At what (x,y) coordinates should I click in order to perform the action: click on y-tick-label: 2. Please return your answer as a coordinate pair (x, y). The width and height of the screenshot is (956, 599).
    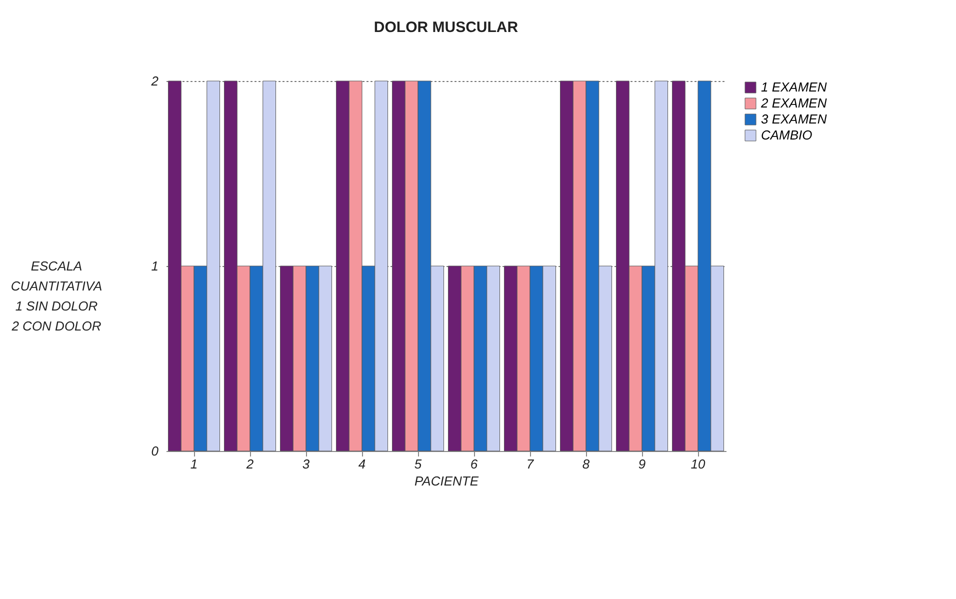
    Looking at the image, I should click on (155, 81).